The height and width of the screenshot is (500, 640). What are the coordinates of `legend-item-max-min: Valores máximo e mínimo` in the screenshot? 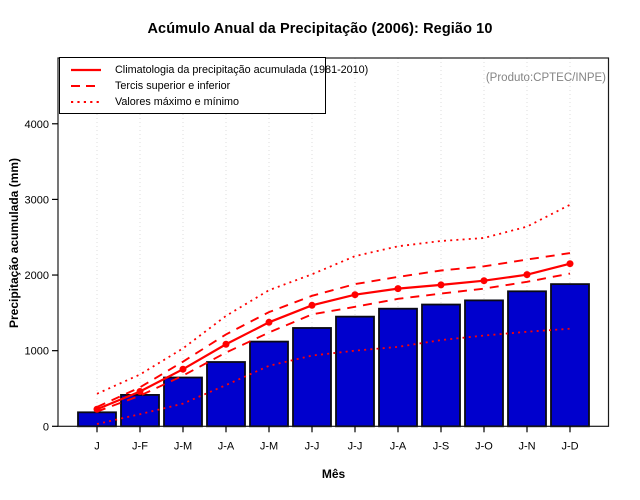 It's located at (192, 101).